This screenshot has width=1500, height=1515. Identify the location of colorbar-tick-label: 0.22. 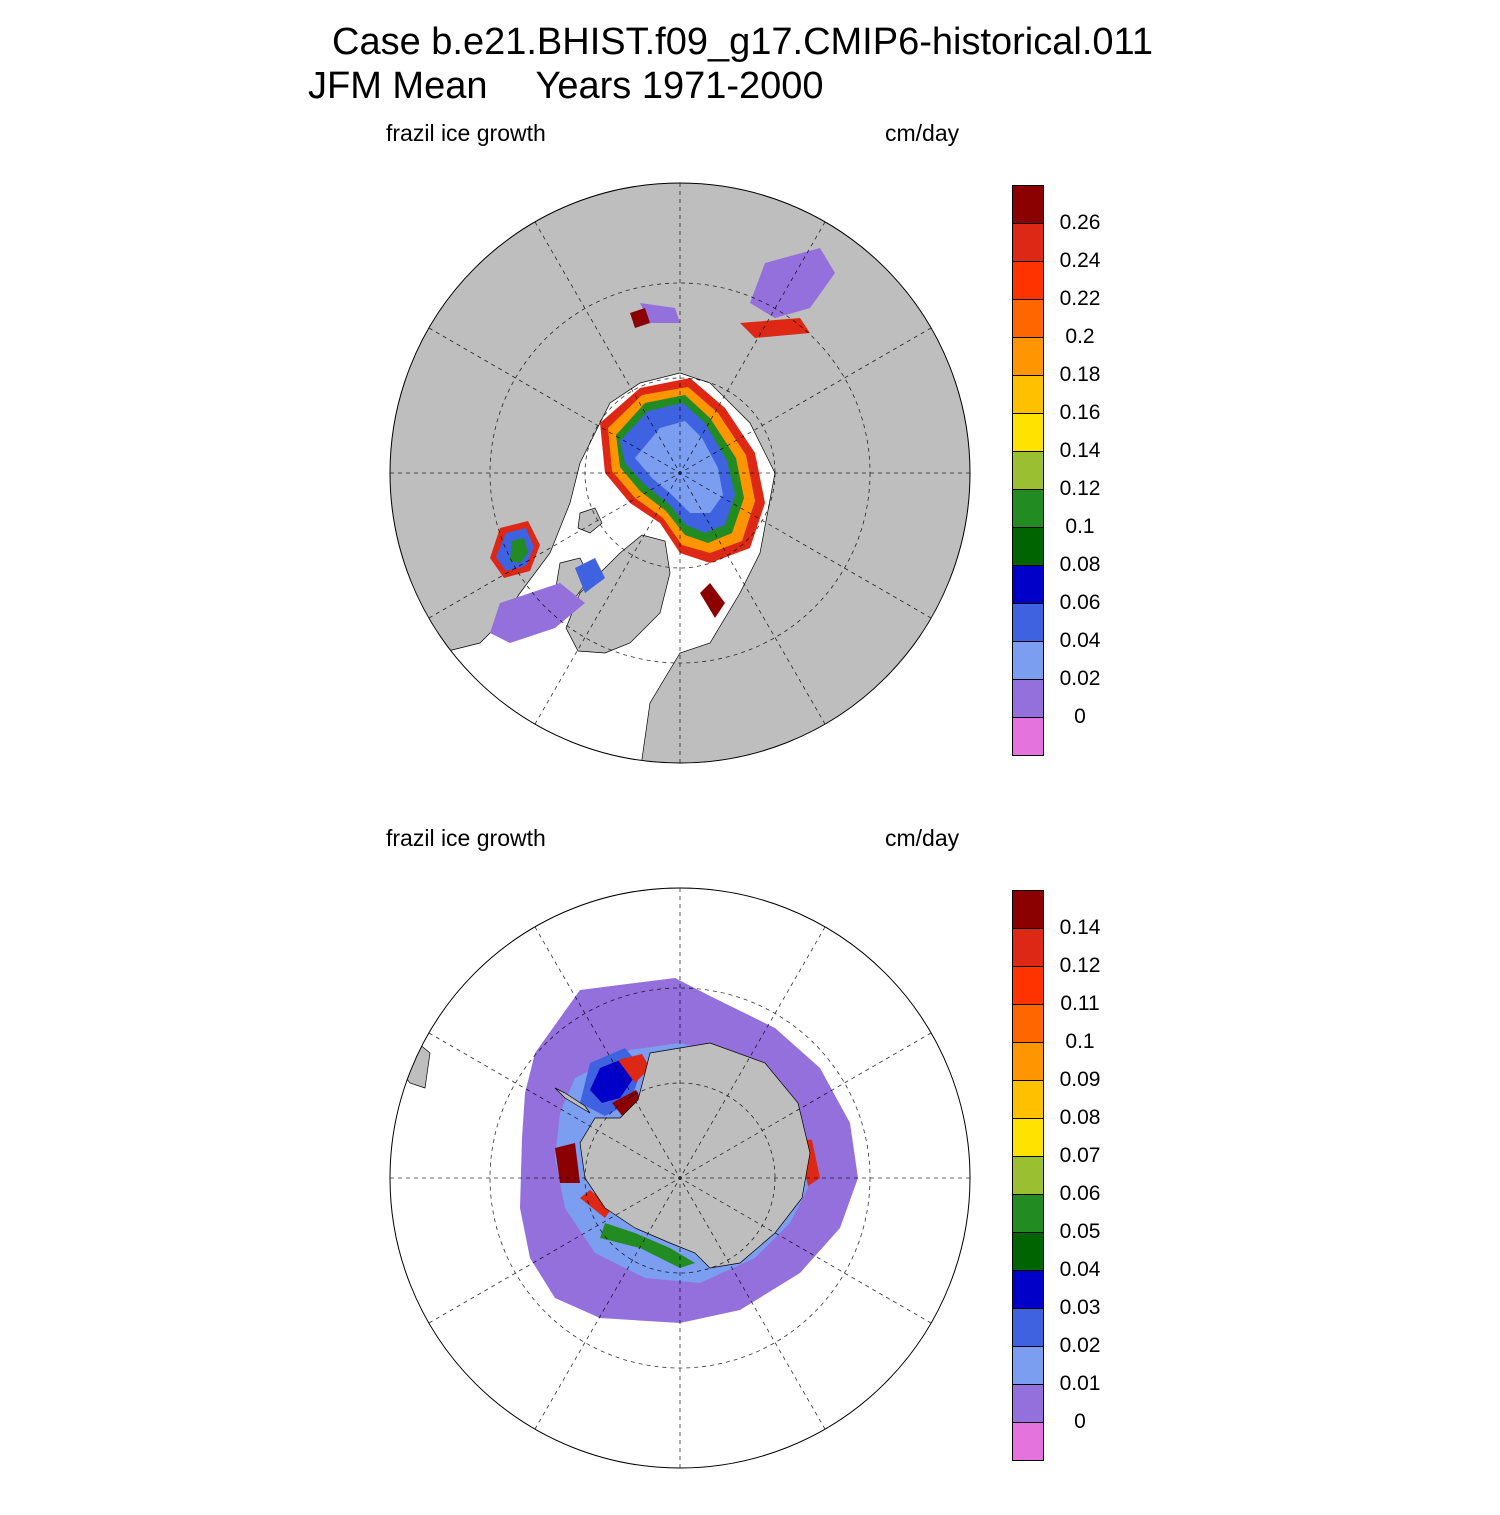
(1080, 298).